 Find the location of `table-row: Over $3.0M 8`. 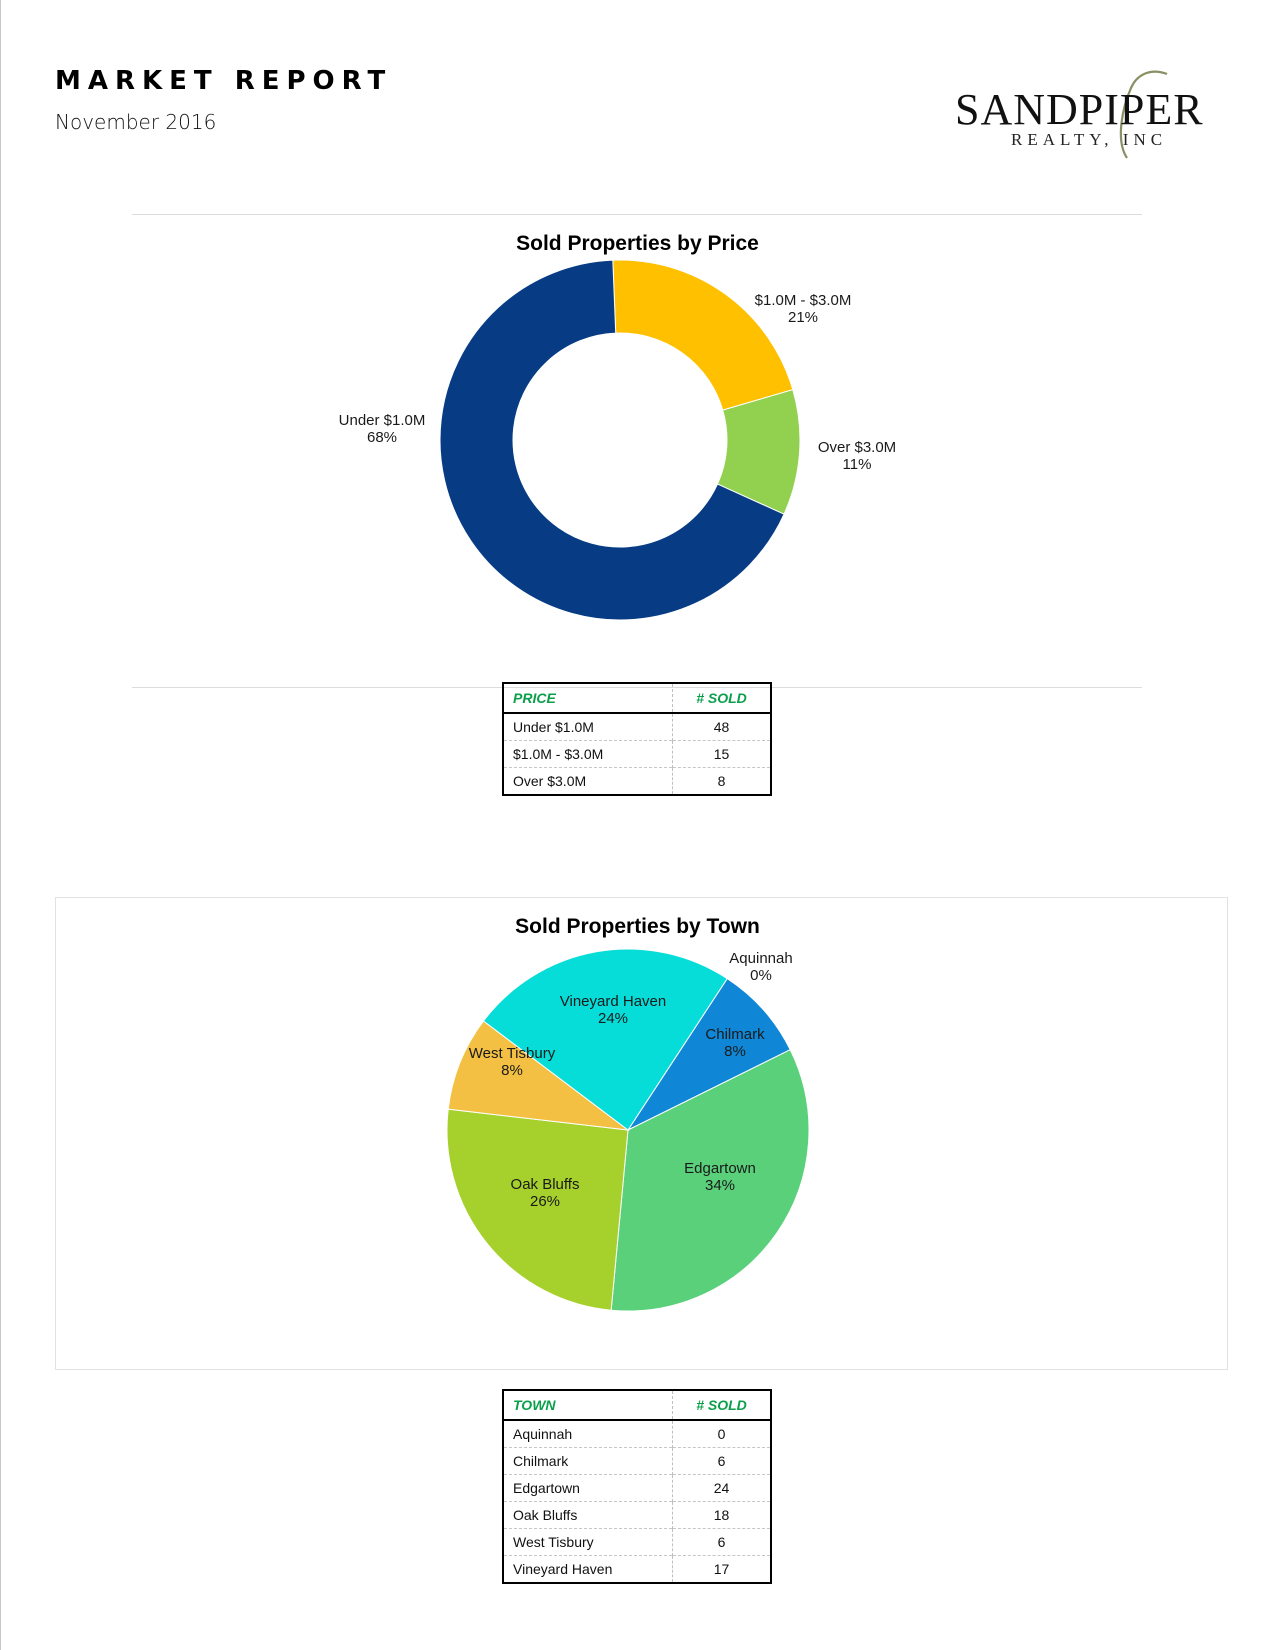

table-row: Over $3.0M 8 is located at coordinates (637, 781).